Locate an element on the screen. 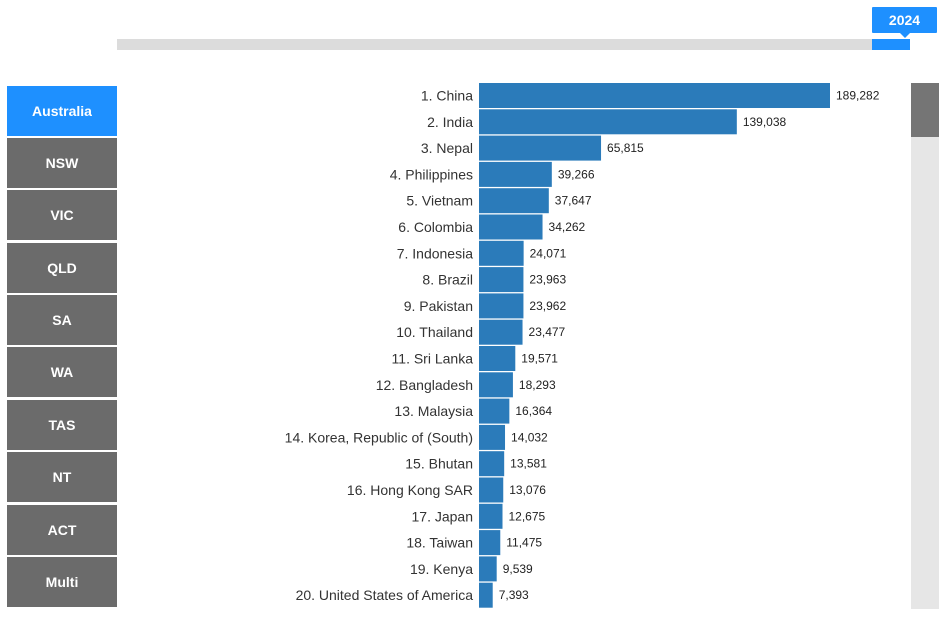 This screenshot has height=617, width=948. value-label: 23,962 is located at coordinates (547, 306).